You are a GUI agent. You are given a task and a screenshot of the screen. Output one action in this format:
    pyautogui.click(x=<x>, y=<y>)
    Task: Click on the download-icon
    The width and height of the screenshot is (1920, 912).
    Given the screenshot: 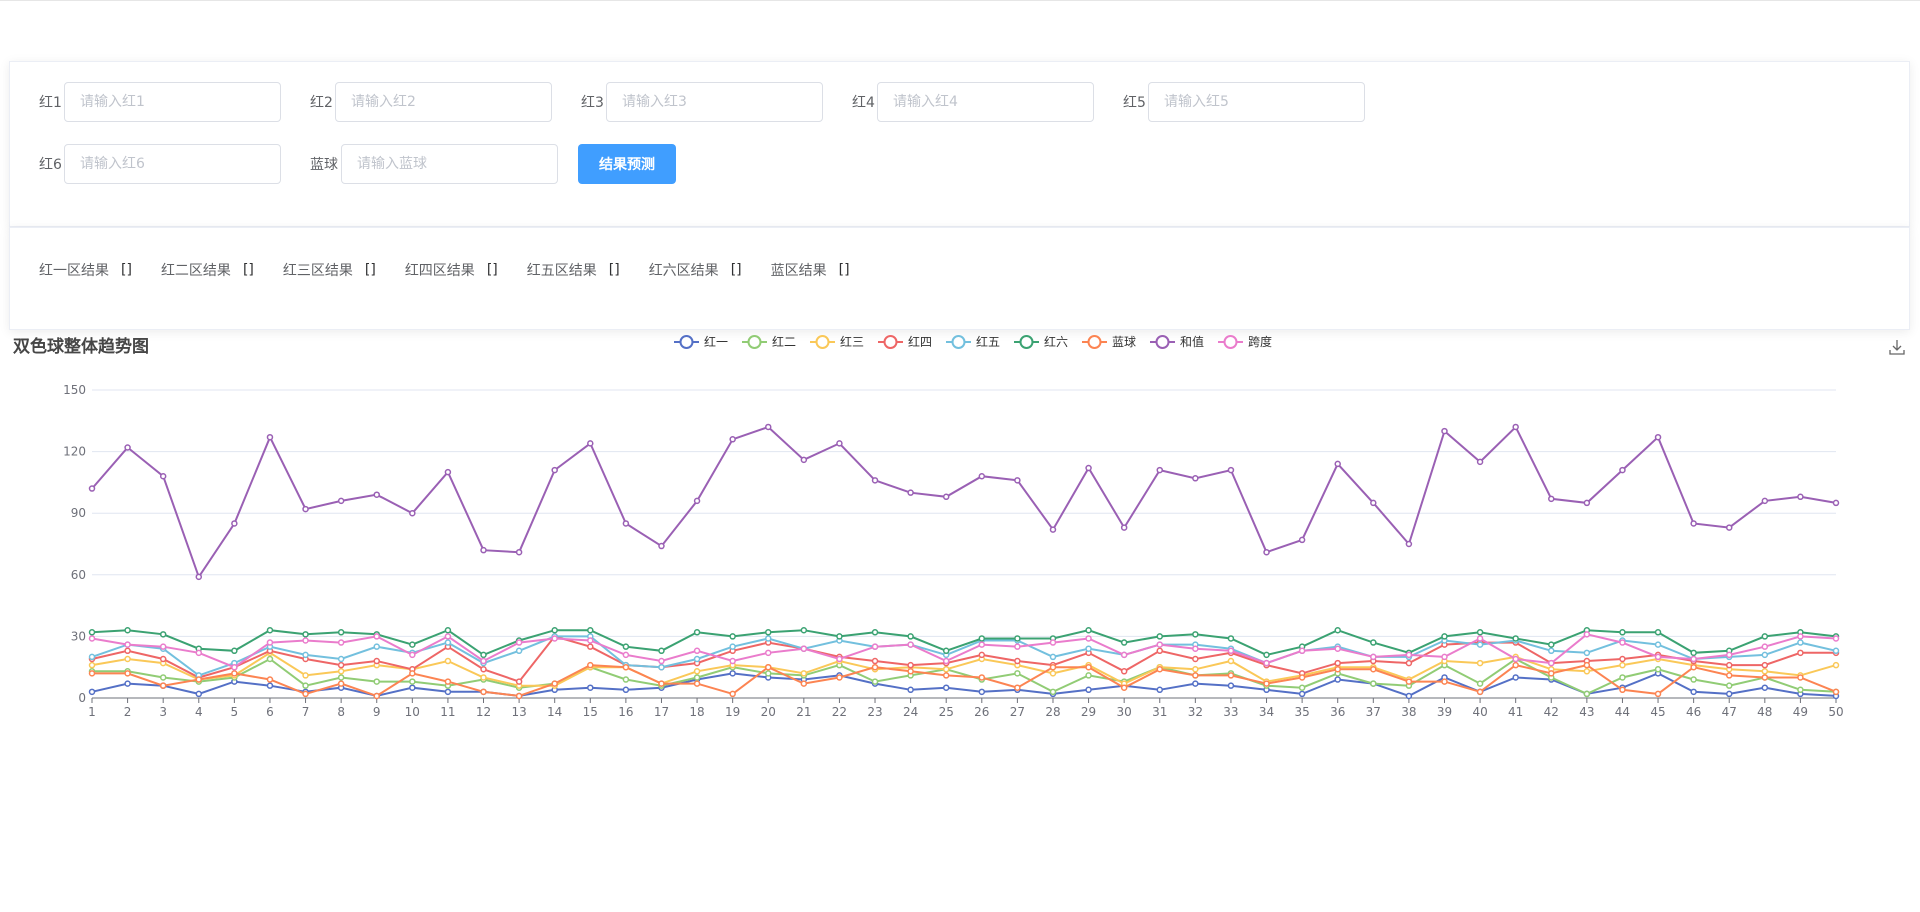 What is the action you would take?
    pyautogui.click(x=1897, y=347)
    